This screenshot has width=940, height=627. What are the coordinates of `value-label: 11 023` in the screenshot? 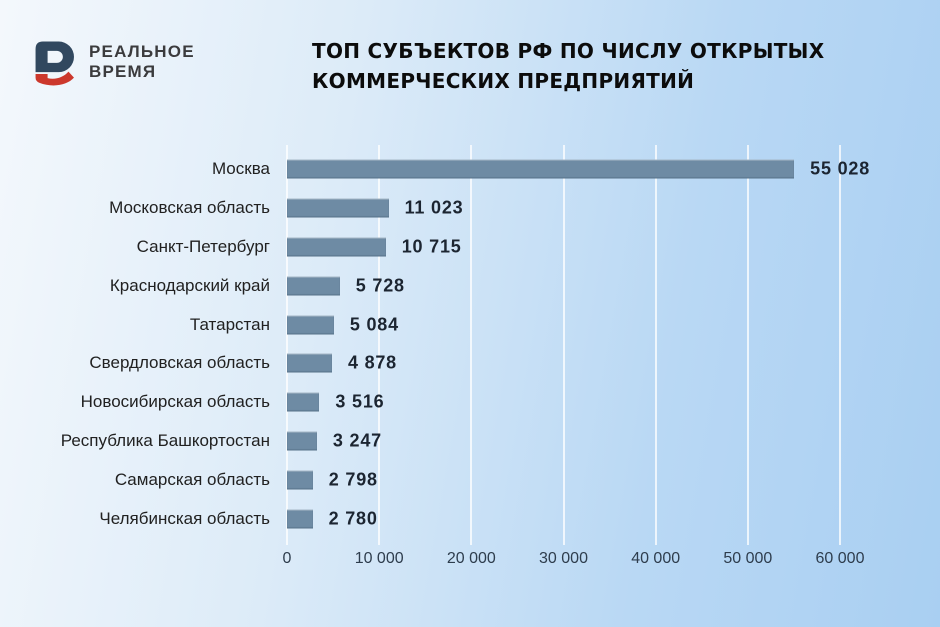 It's located at (434, 207).